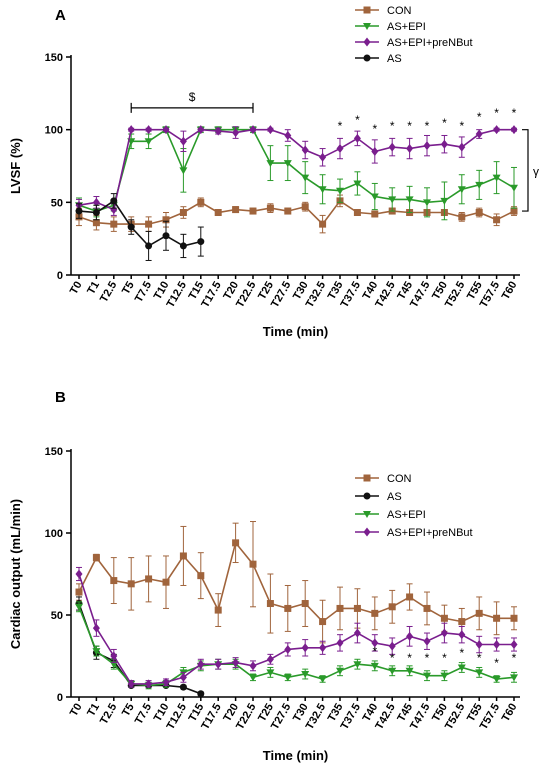  What do you see at coordinates (296, 331) in the screenshot?
I see `x-axis-title: Time (min)` at bounding box center [296, 331].